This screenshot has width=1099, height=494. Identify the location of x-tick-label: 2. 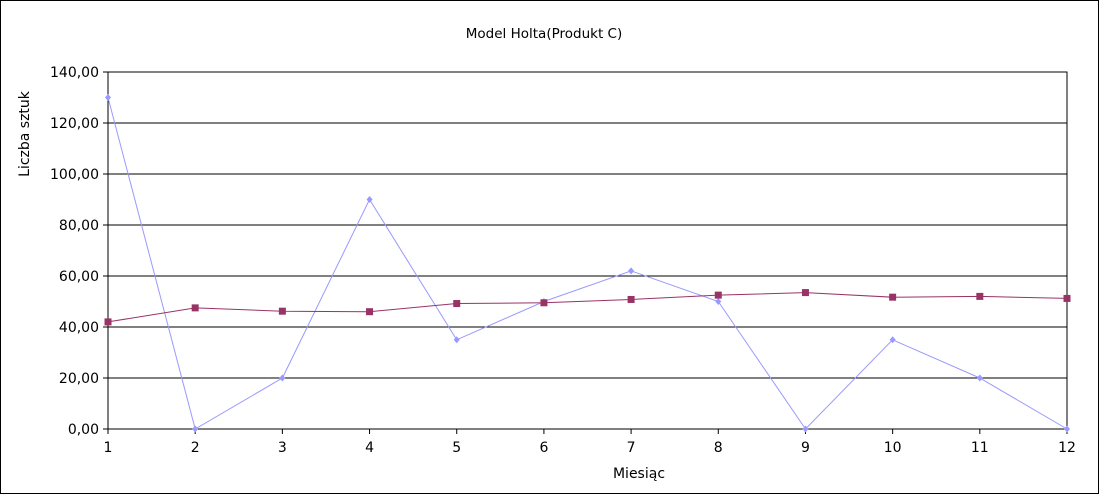
(195, 448).